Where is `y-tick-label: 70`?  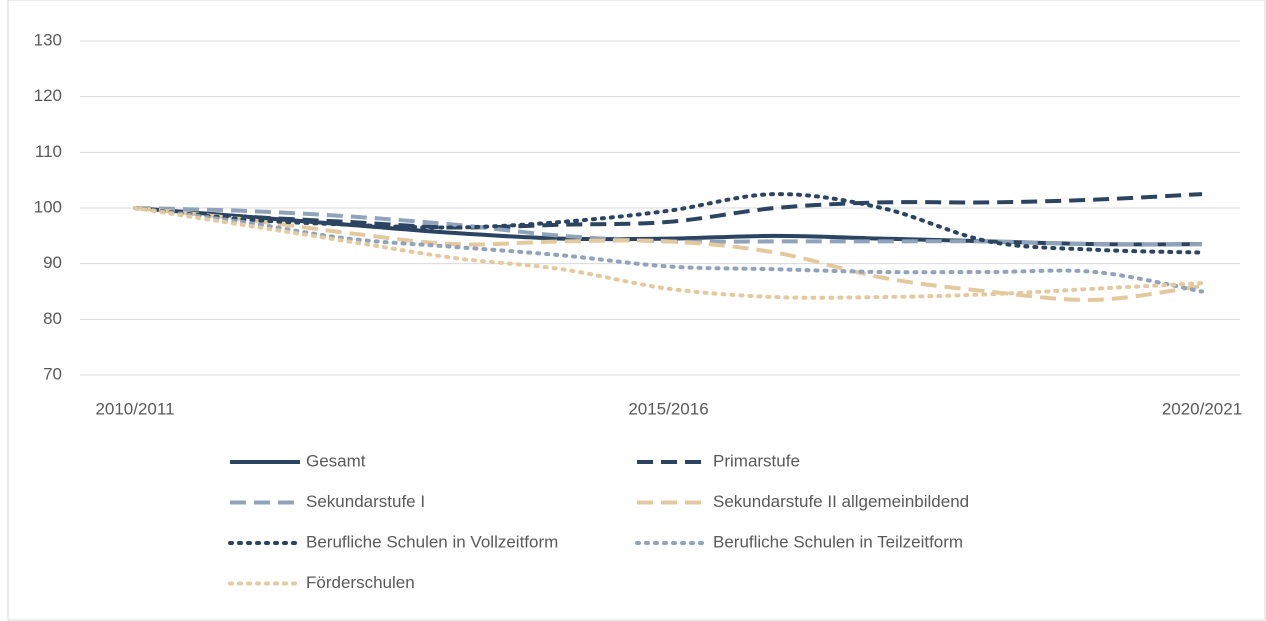 y-tick-label: 70 is located at coordinates (52, 373).